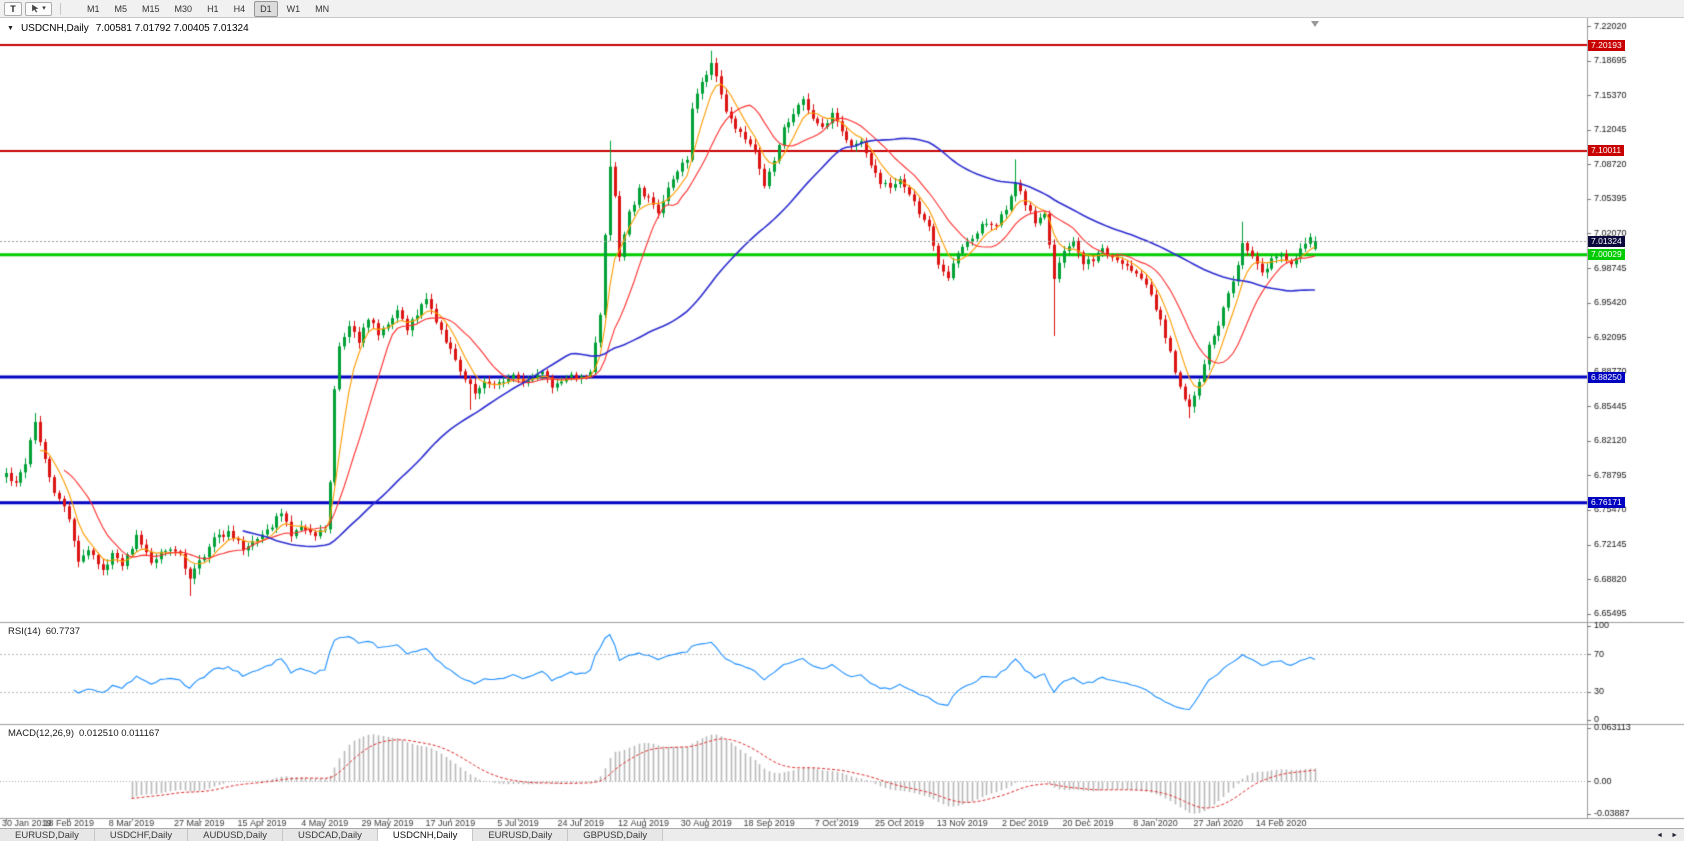 Image resolution: width=1684 pixels, height=841 pixels. I want to click on macd-name: MACD(12,26,9), so click(41, 733).